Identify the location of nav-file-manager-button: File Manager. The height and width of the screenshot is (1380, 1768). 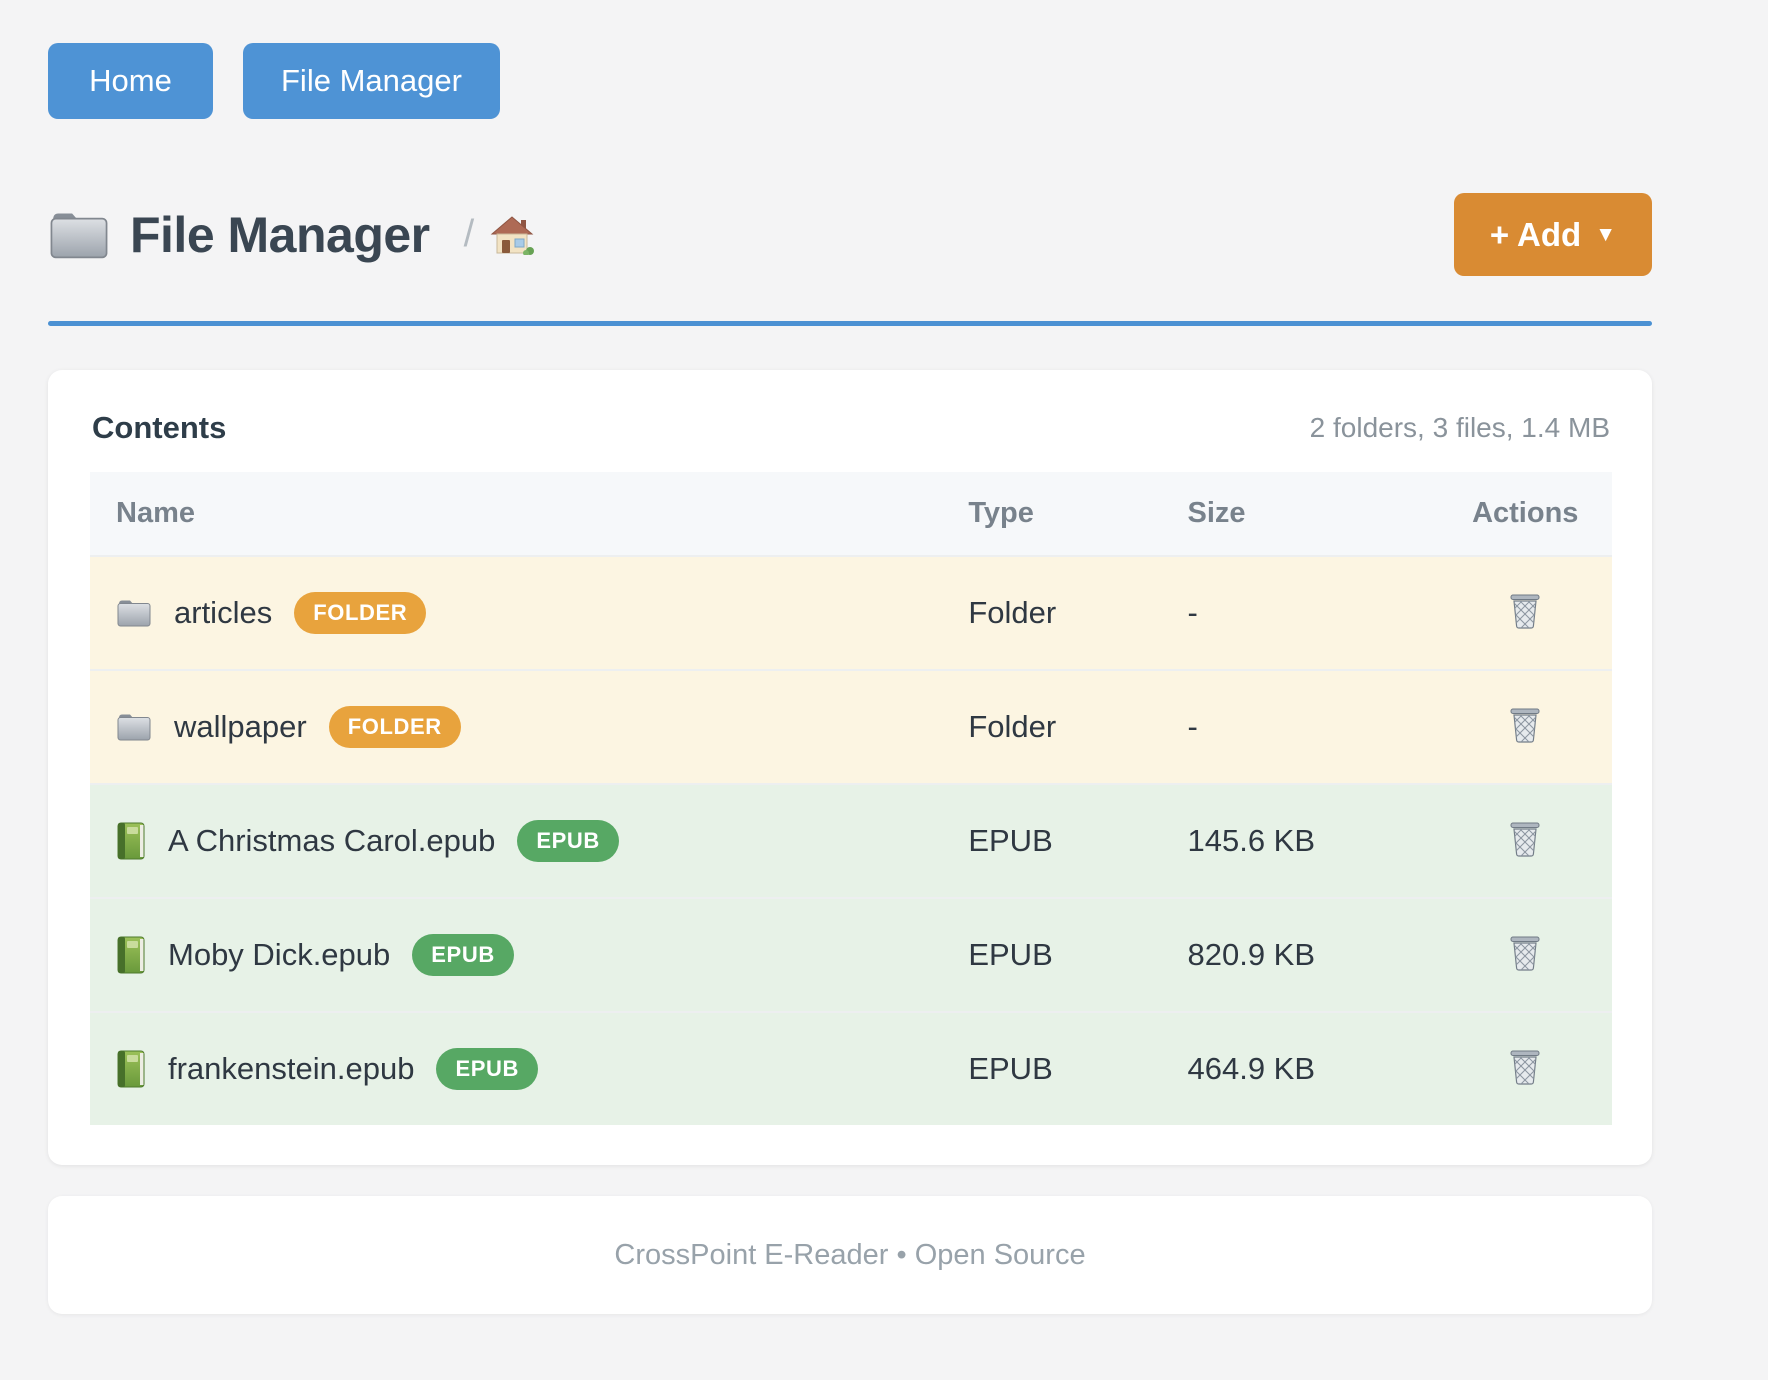
(371, 81).